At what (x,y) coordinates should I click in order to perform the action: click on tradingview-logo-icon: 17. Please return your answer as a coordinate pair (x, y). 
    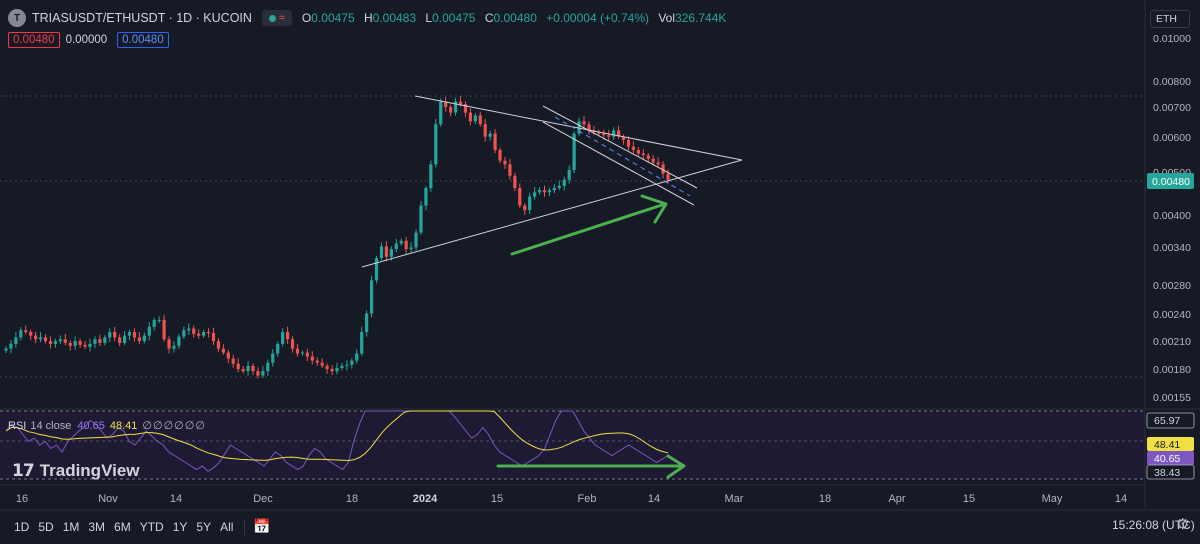
    Looking at the image, I should click on (23, 471).